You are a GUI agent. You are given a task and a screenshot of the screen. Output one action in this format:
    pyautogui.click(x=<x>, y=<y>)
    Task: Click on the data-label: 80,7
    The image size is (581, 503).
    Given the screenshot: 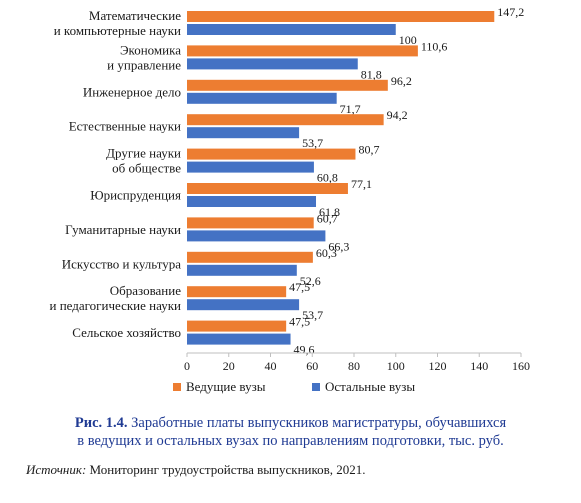 What is the action you would take?
    pyautogui.click(x=368, y=150)
    